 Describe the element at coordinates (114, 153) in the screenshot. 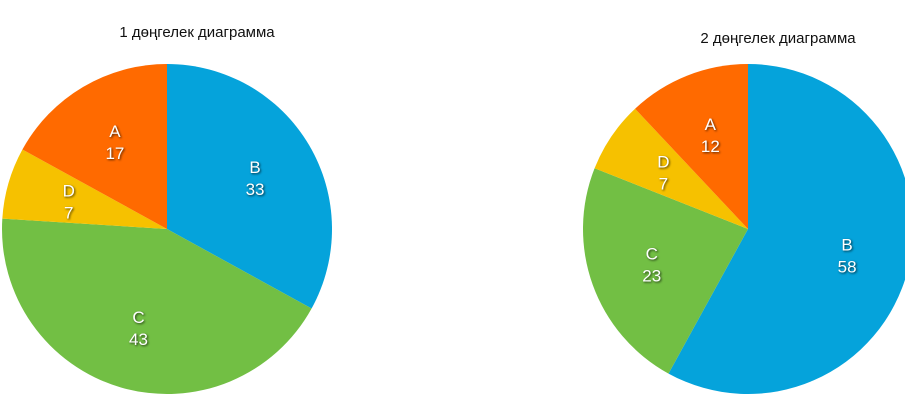

I see `slice-value: 17` at that location.